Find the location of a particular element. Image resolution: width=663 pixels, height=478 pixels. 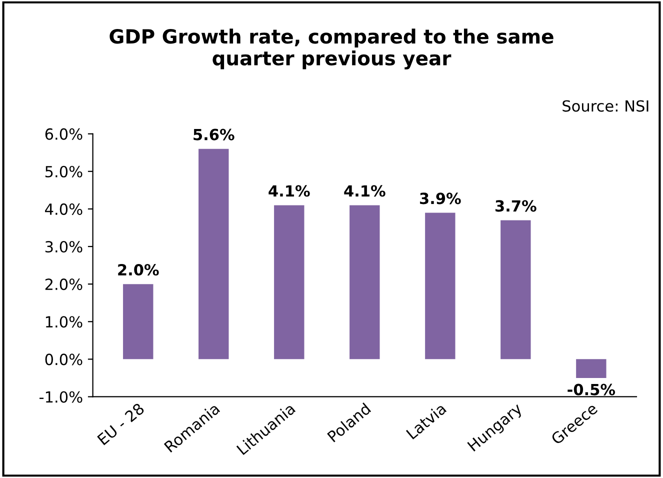

y-tick-label: 2.0% is located at coordinates (63, 284).